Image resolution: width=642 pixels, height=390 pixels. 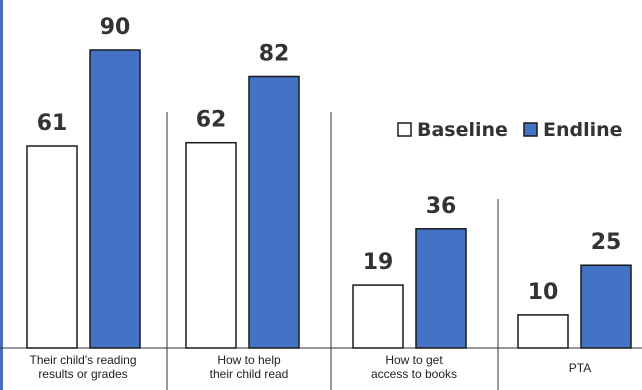 What do you see at coordinates (404, 129) in the screenshot?
I see `legend-baseline-swatch` at bounding box center [404, 129].